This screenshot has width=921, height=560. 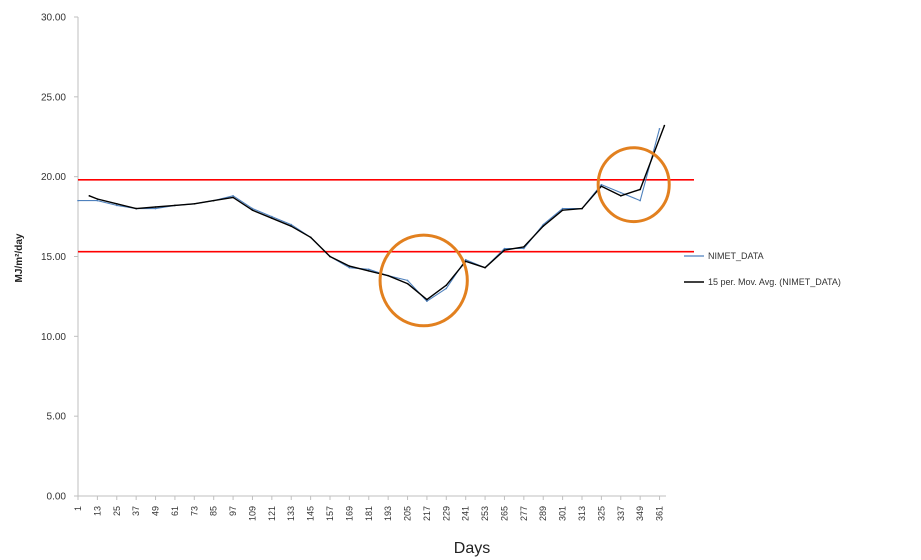 What do you see at coordinates (386, 216) in the screenshot?
I see `reference-lines` at bounding box center [386, 216].